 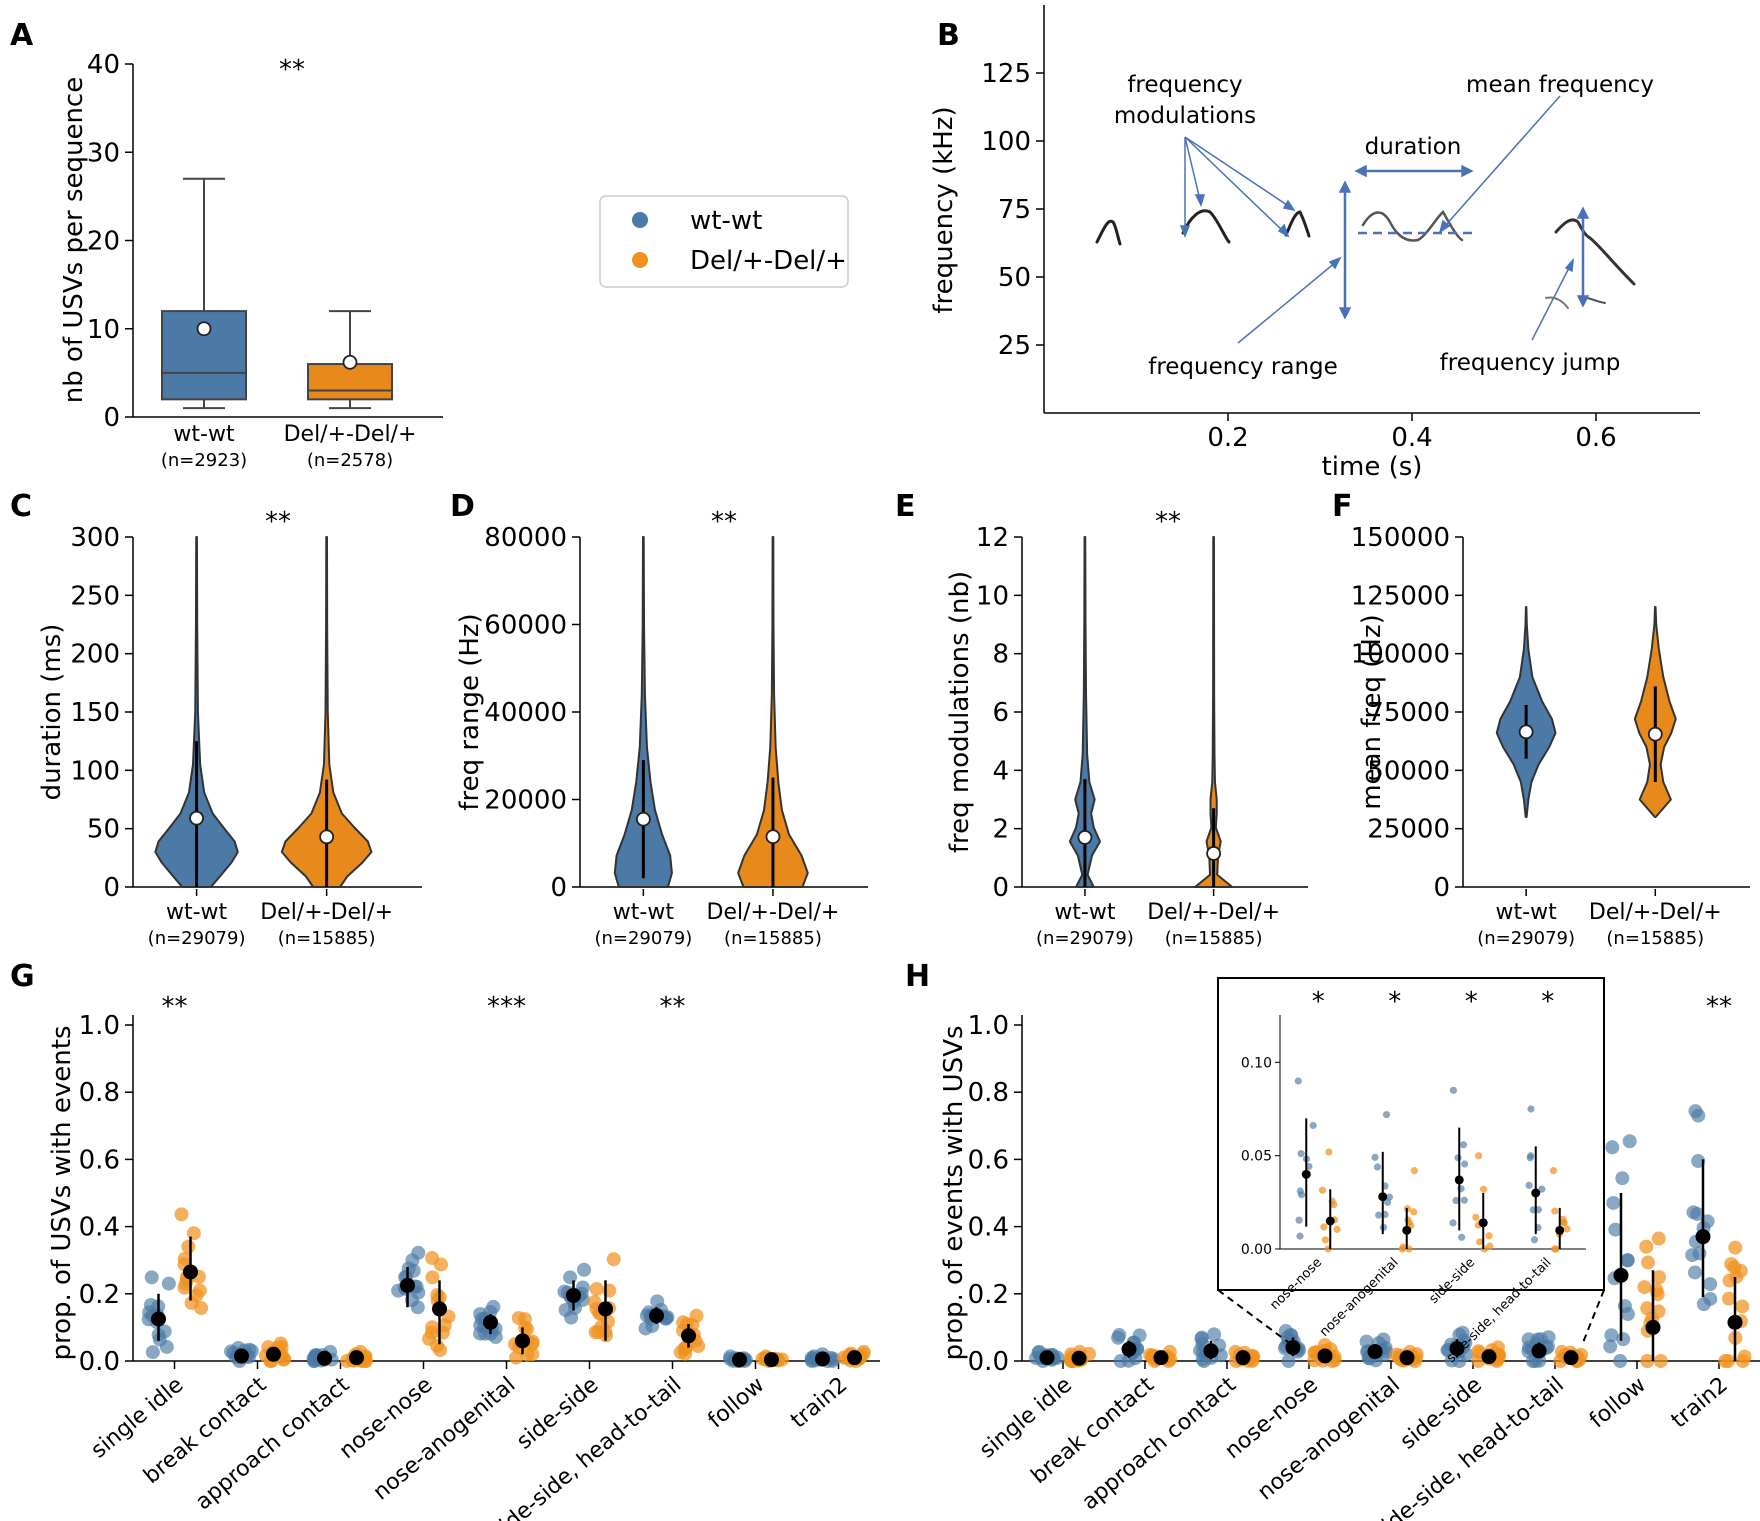 I want to click on panel-b-xtick-label: 0.4, so click(x=1411, y=438).